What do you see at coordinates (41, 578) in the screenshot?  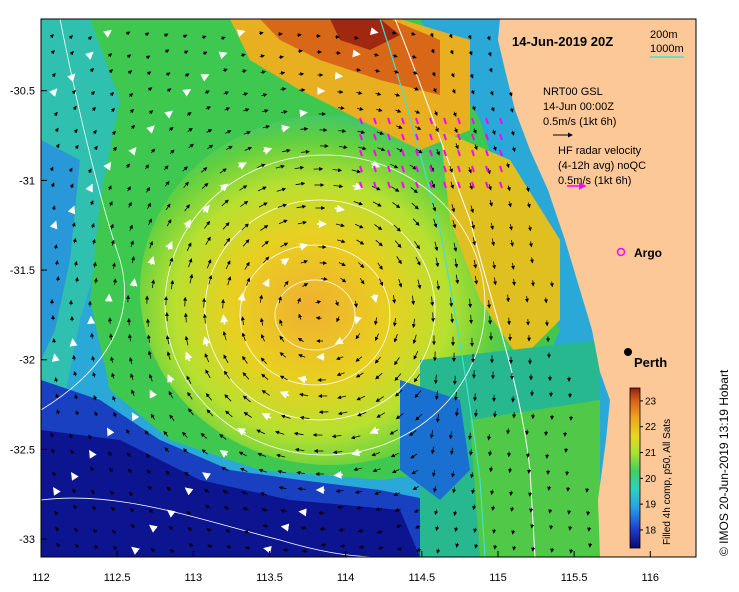 I see `lon-tick-label: 112` at bounding box center [41, 578].